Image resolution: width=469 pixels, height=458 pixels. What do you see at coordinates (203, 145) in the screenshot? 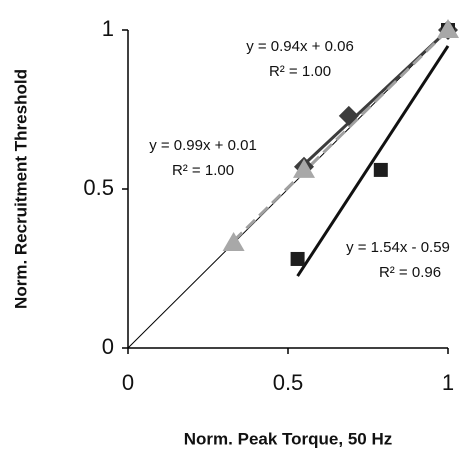
I see `fit-equation: y = 0.99x + 0.01` at bounding box center [203, 145].